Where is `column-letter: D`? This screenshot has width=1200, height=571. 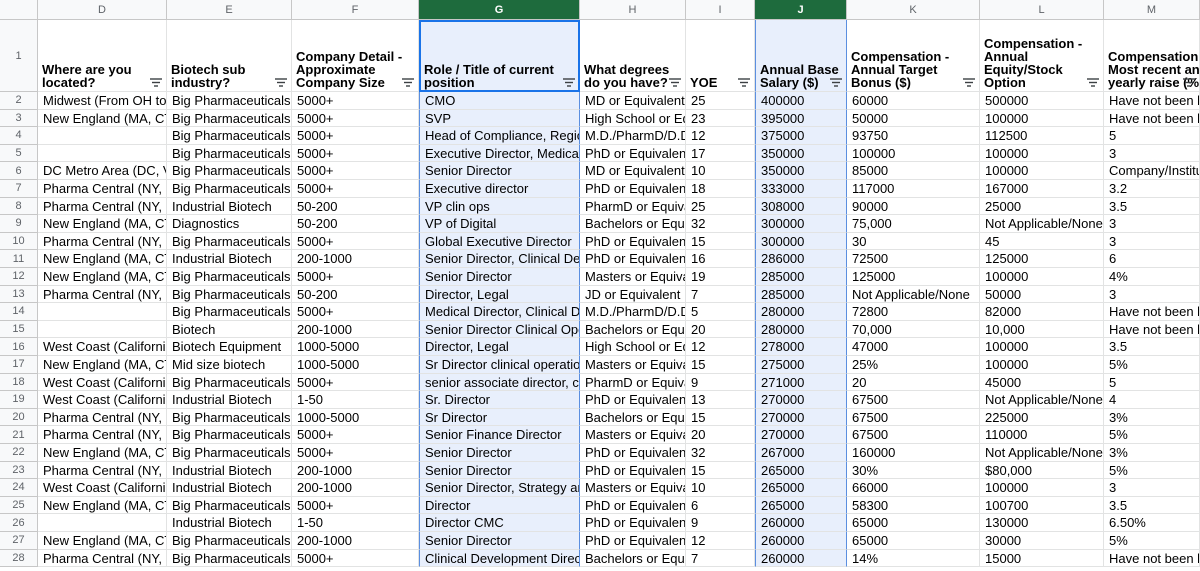
column-letter: D is located at coordinates (102, 10).